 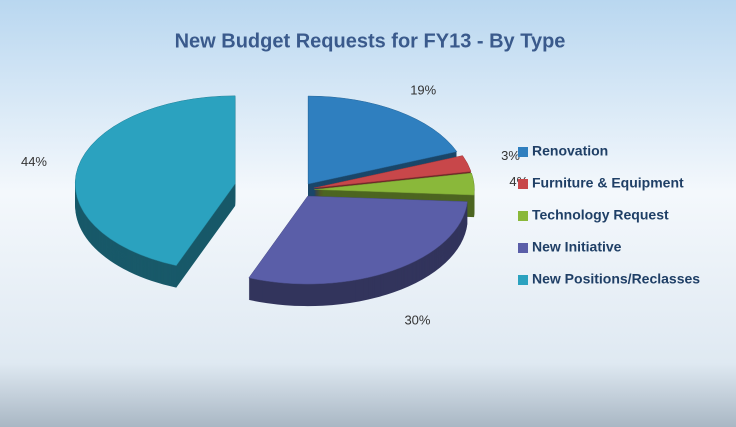 What do you see at coordinates (616, 279) in the screenshot?
I see `legend-label: New Positions/Reclasses` at bounding box center [616, 279].